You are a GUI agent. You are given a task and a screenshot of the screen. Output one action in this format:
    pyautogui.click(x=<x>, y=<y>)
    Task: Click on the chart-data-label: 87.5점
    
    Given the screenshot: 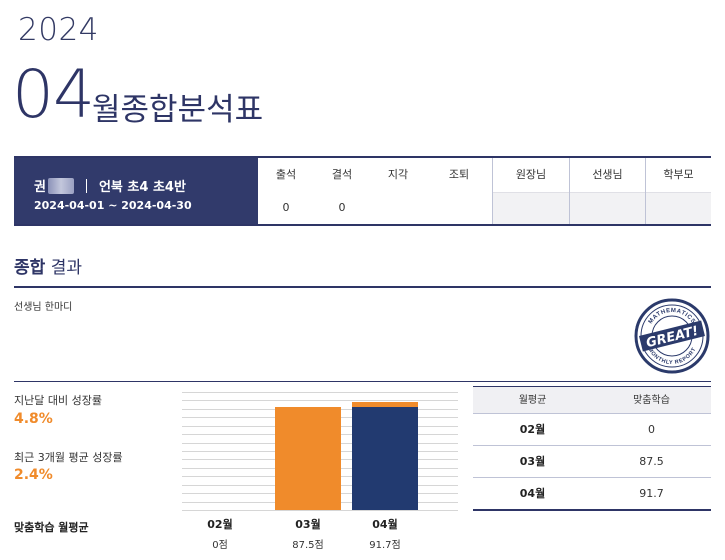 What is the action you would take?
    pyautogui.click(x=308, y=545)
    